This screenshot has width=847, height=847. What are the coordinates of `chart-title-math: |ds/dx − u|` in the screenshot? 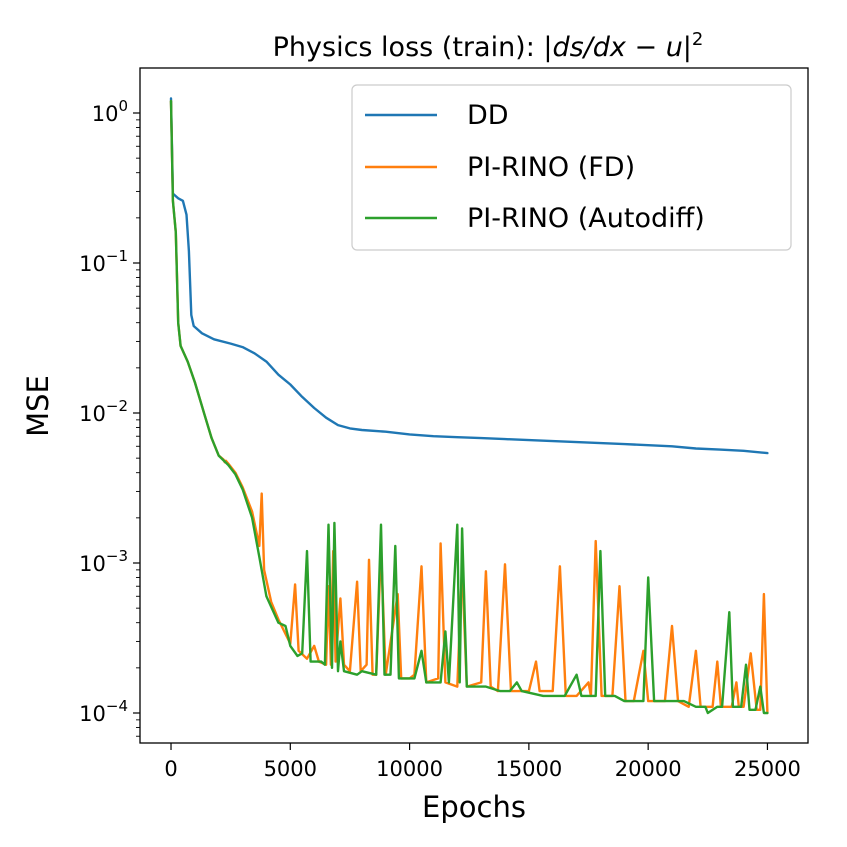 It's located at (617, 47).